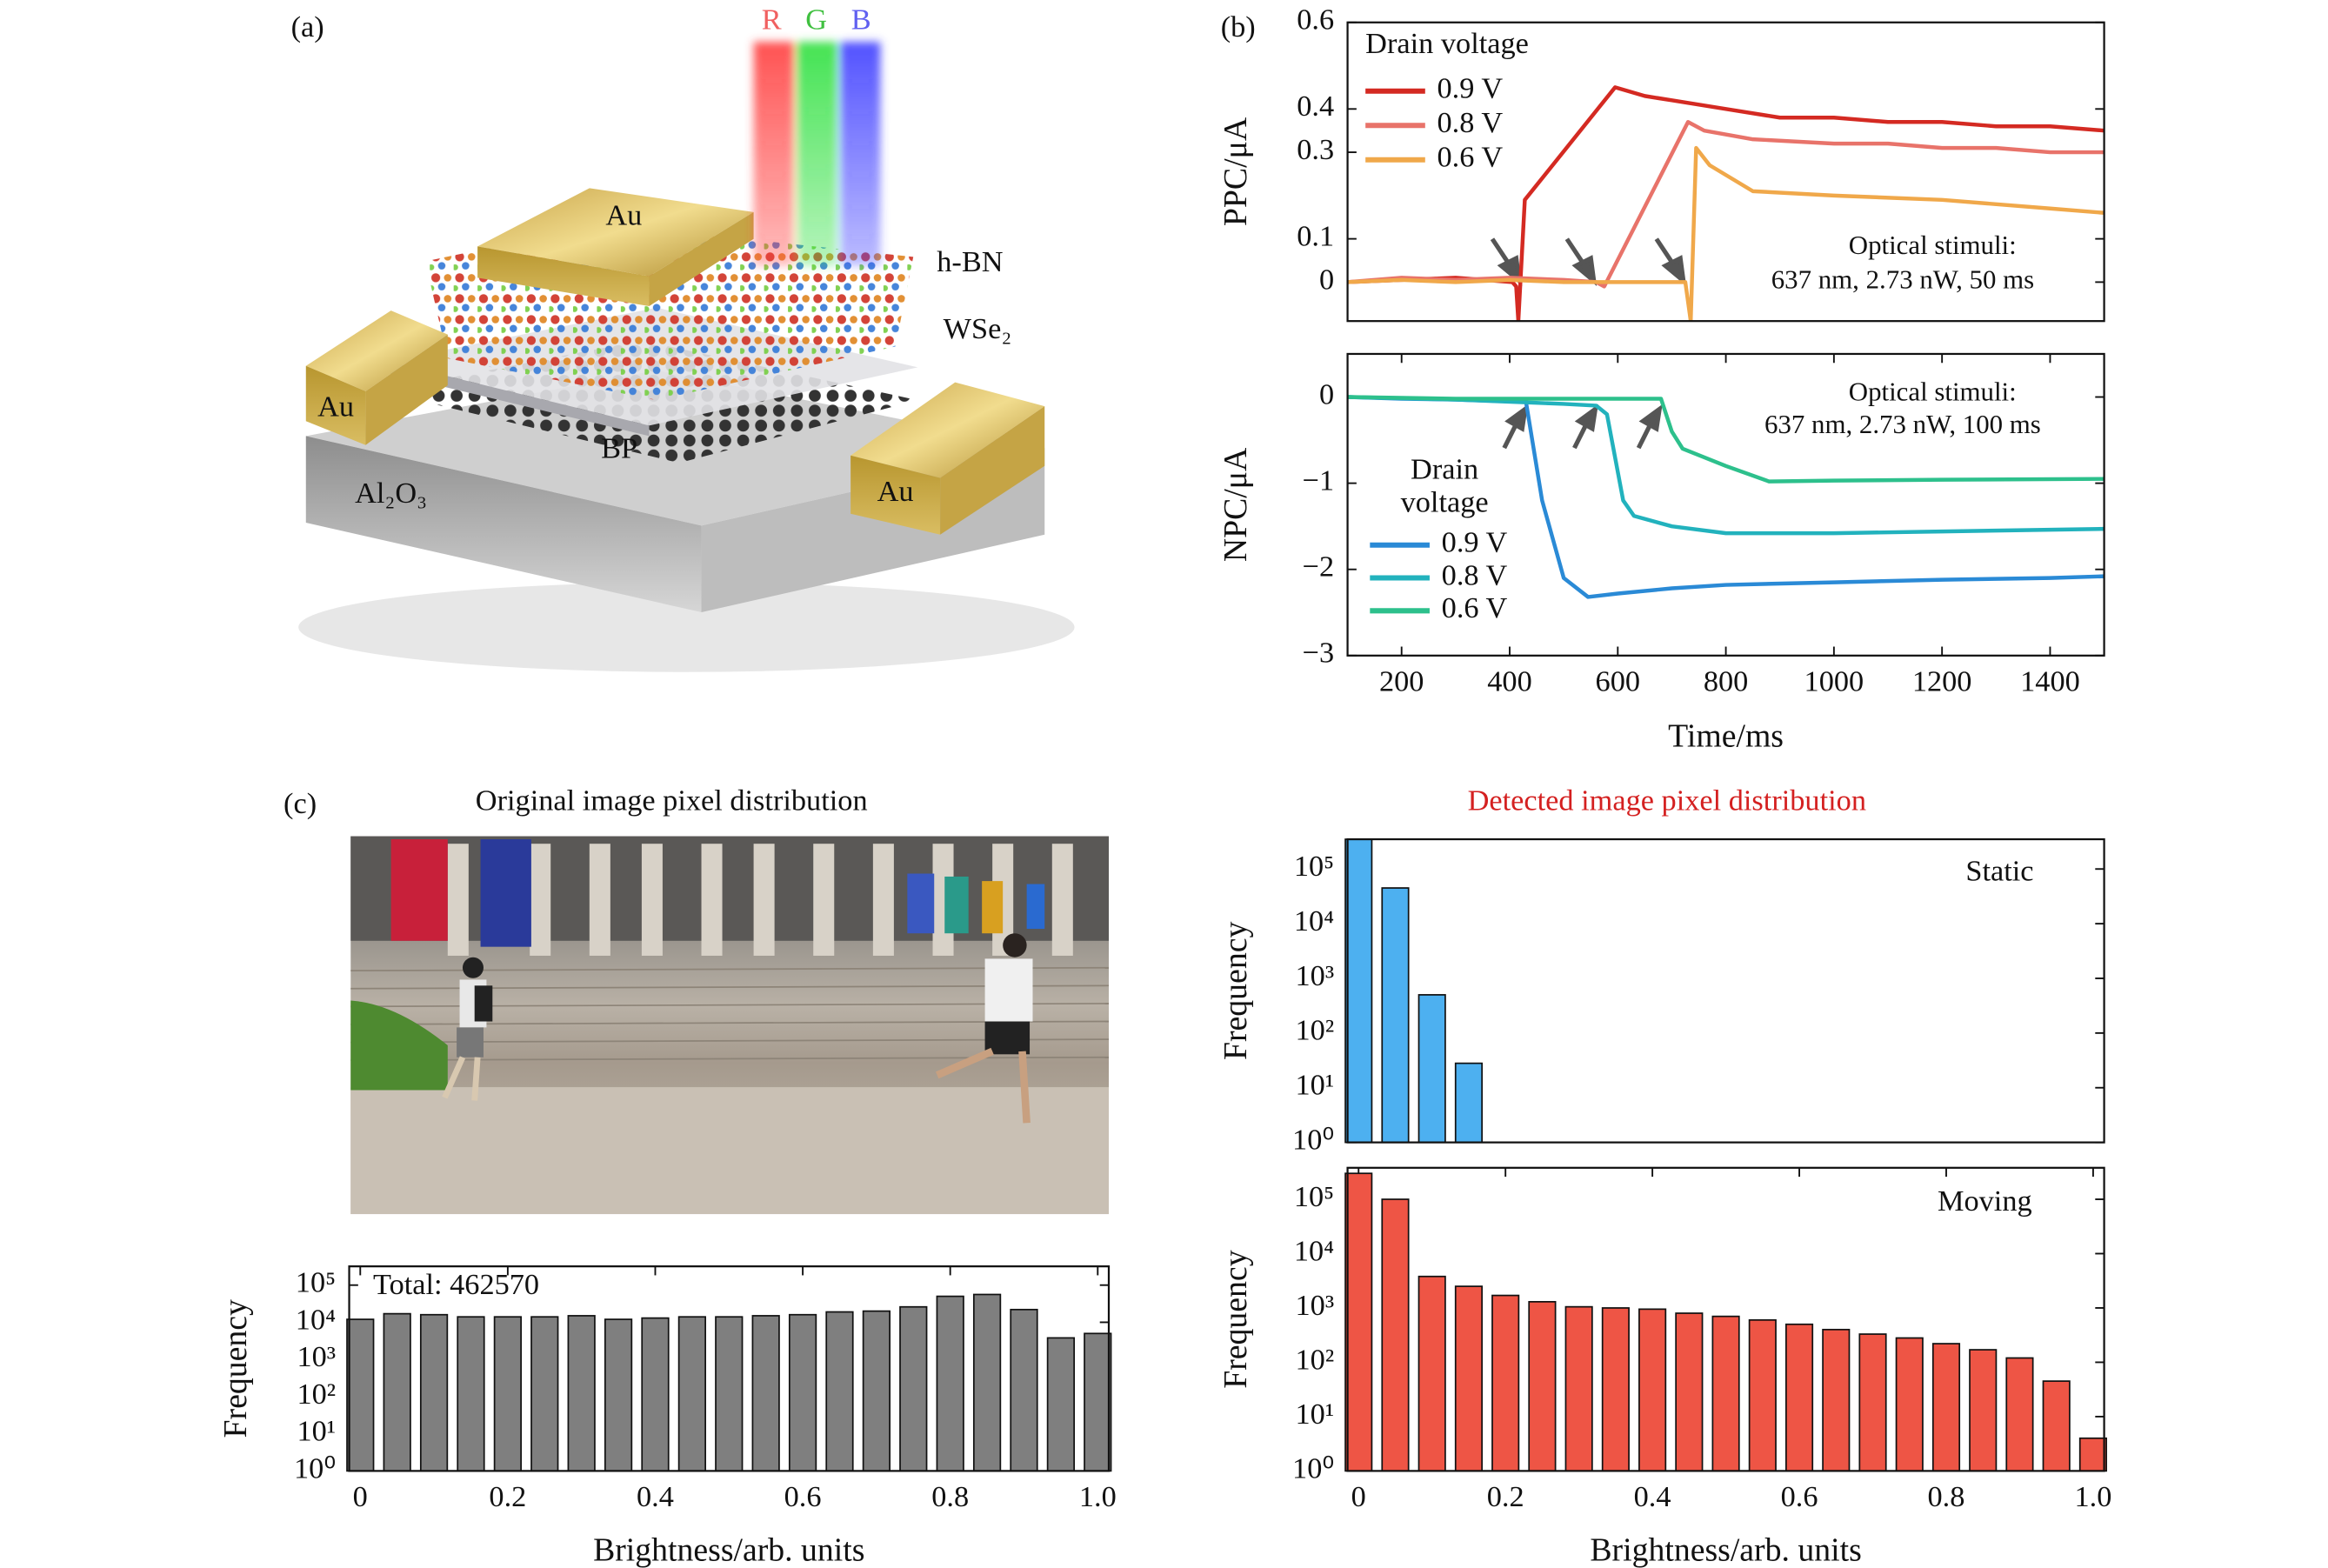 The width and height of the screenshot is (2328, 1568). Describe the element at coordinates (300, 803) in the screenshot. I see `panel-label: (c)` at that location.